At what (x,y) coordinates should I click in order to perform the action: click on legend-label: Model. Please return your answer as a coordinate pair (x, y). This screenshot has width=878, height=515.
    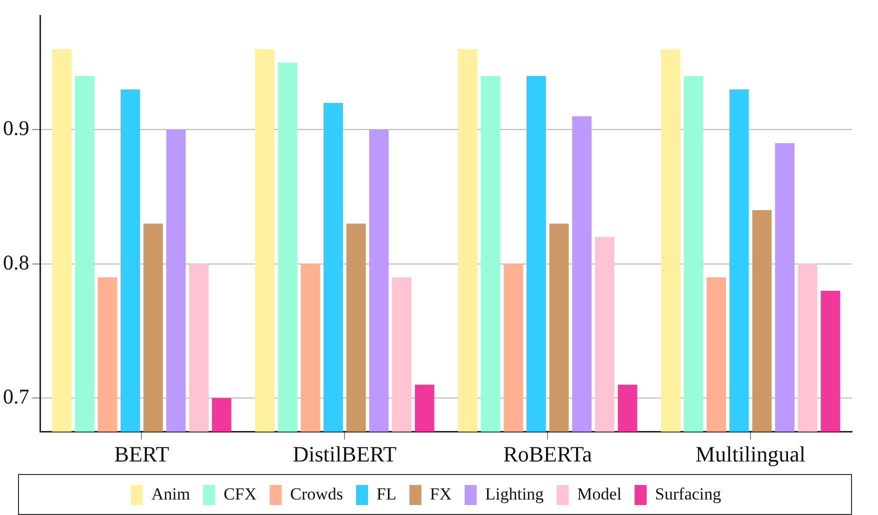
    Looking at the image, I should click on (599, 494).